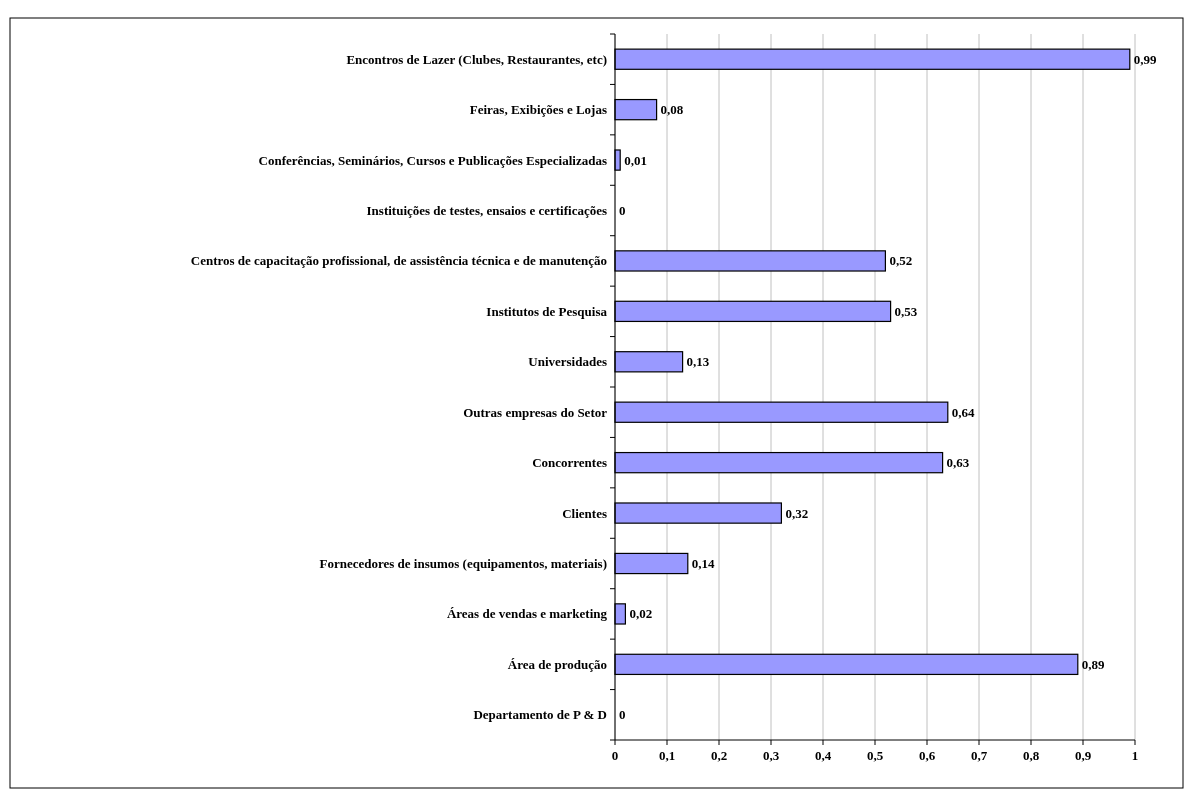 This screenshot has width=1193, height=798. What do you see at coordinates (797, 513) in the screenshot?
I see `data-label: 0,32` at bounding box center [797, 513].